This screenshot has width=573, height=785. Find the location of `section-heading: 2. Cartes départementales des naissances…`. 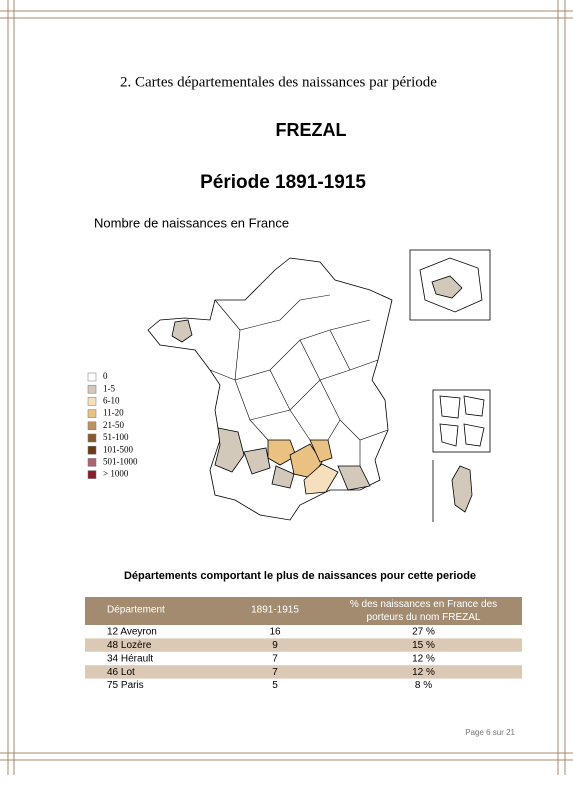

section-heading: 2. Cartes départementales des naissances… is located at coordinates (278, 82).